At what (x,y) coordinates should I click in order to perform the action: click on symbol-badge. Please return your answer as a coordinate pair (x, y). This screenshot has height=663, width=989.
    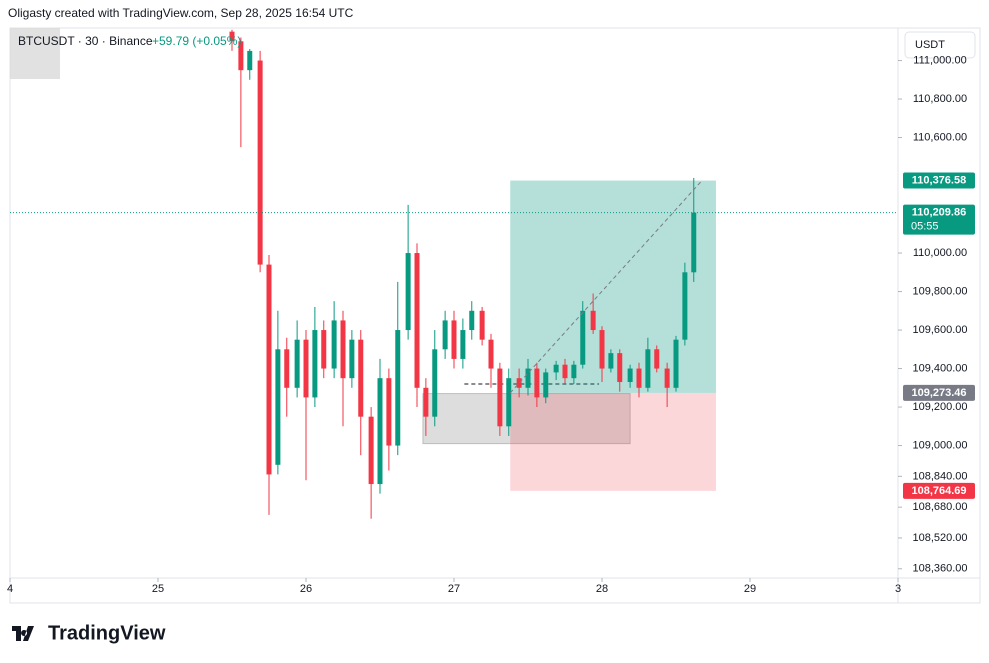
    Looking at the image, I should click on (35, 53).